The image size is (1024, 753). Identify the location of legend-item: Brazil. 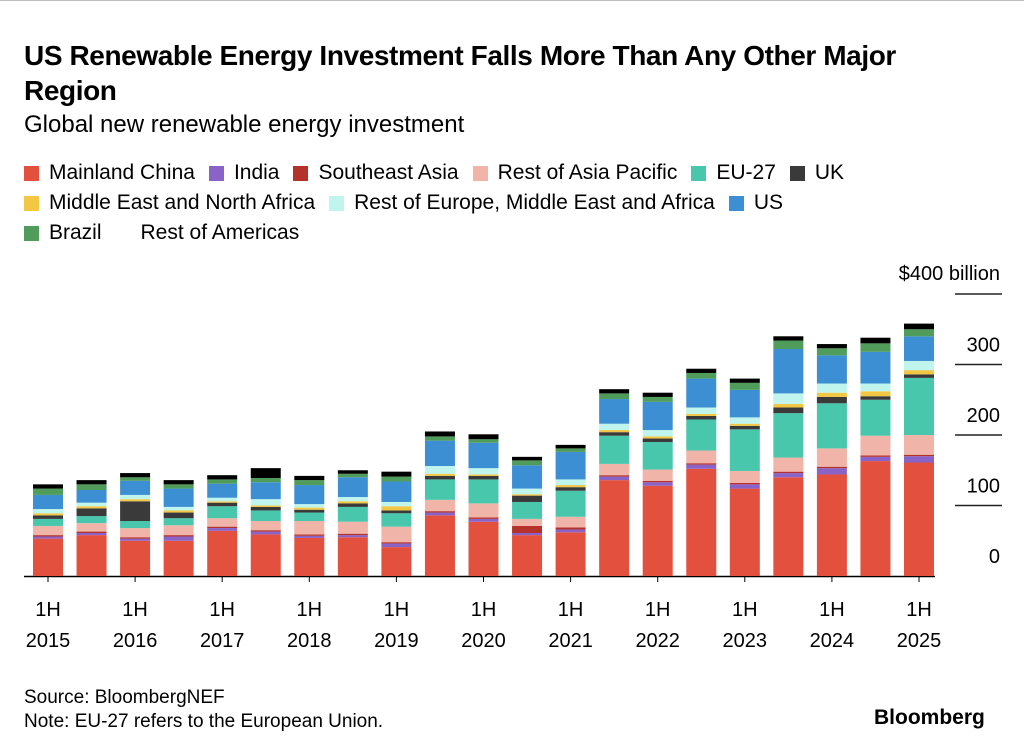
(63, 233).